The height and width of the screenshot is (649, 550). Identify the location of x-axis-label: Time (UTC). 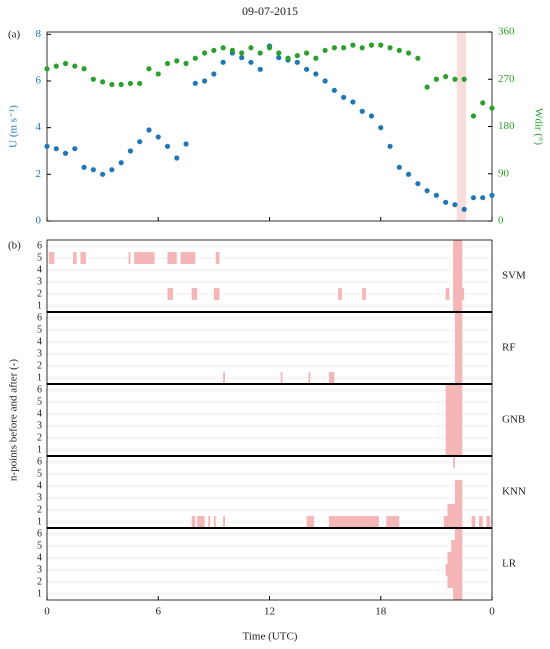
(270, 637).